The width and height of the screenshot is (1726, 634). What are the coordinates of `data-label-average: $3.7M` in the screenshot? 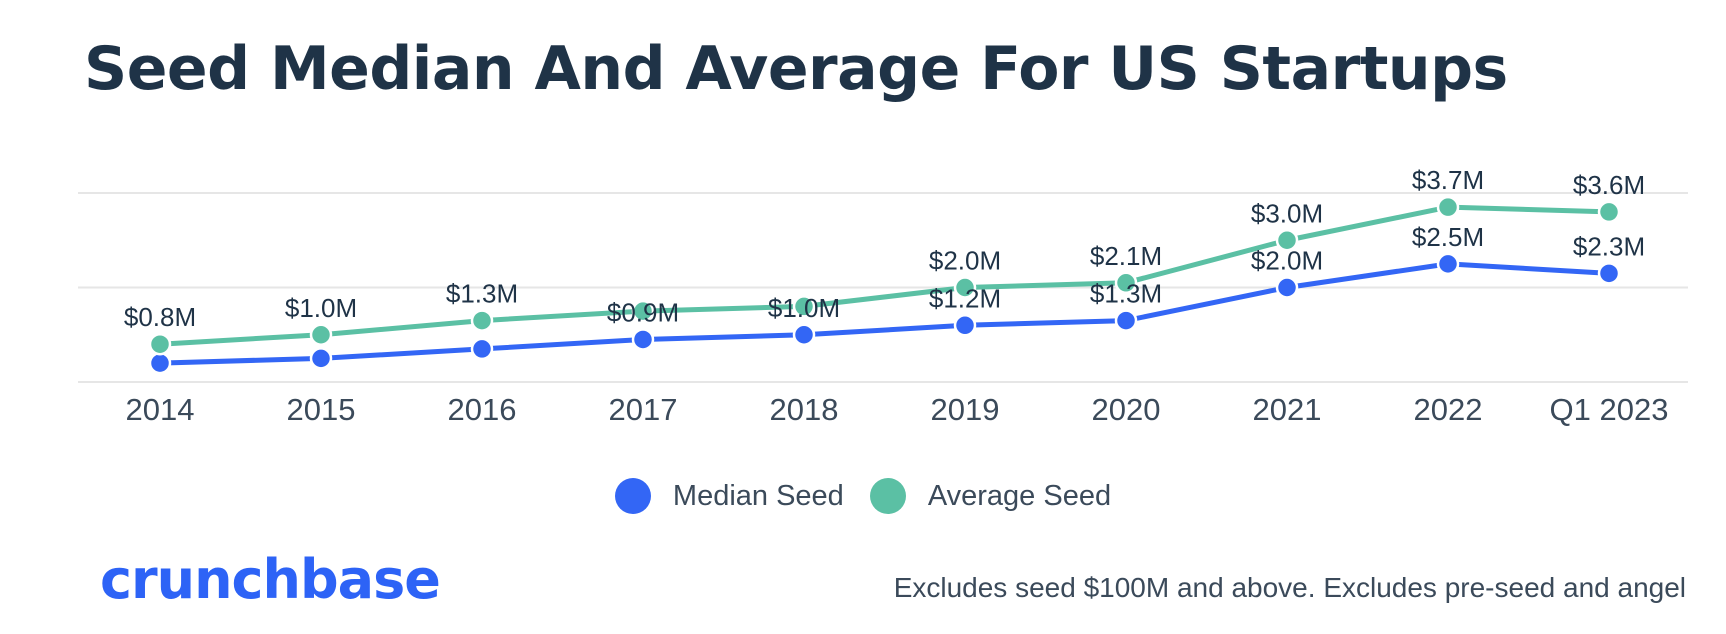 It's located at (1448, 180).